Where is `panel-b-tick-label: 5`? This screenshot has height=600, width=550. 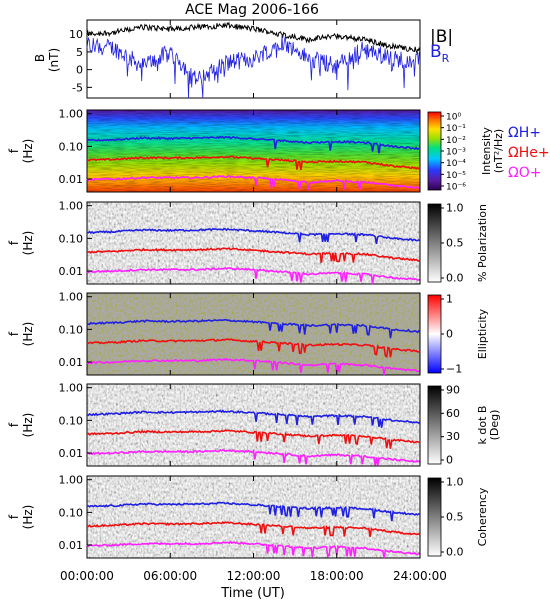
panel-b-tick-label: 5 is located at coordinates (79, 52).